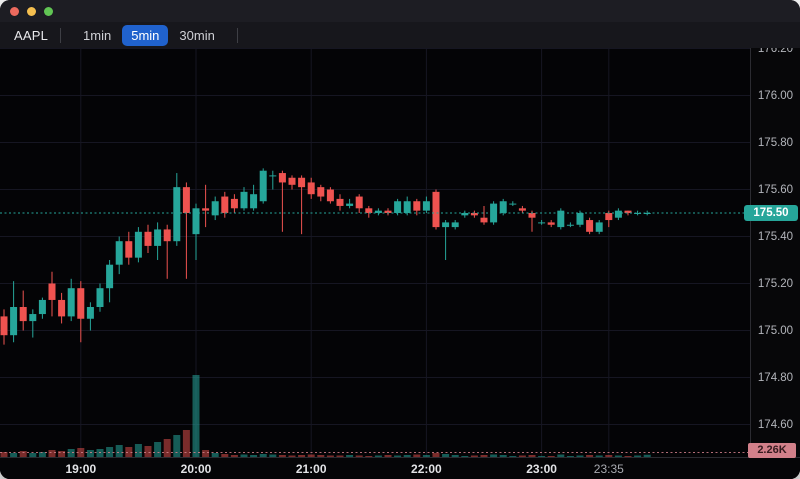 This screenshot has height=479, width=800. What do you see at coordinates (196, 35) in the screenshot?
I see `timeframe-30min-button: 30min` at bounding box center [196, 35].